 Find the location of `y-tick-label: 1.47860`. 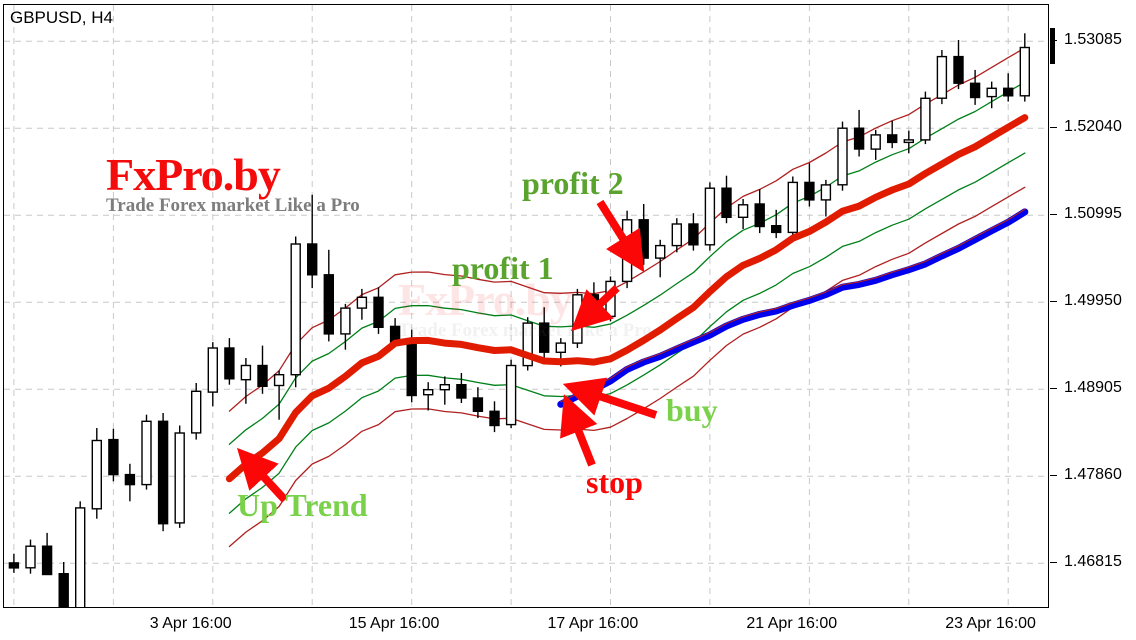

y-tick-label: 1.47860 is located at coordinates (1093, 475).